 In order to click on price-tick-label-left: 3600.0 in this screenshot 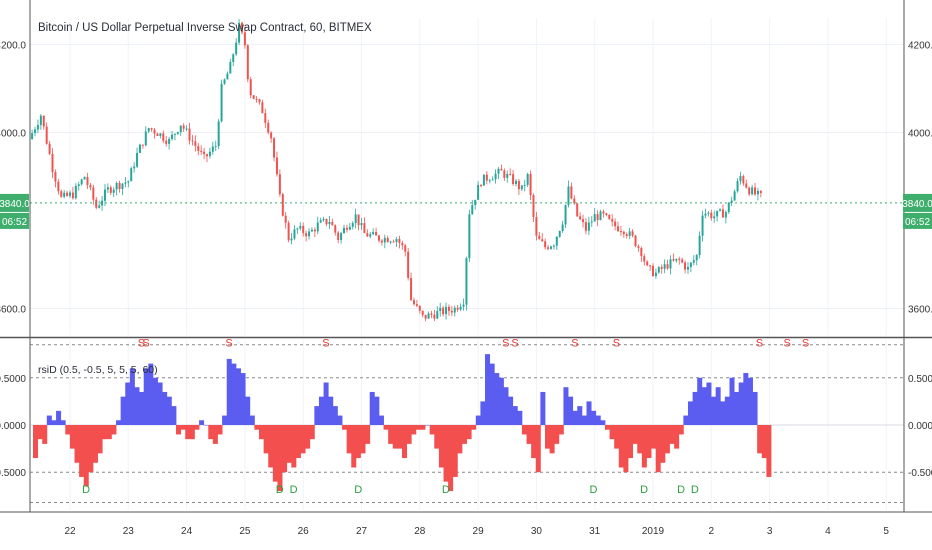, I will do `click(13, 310)`.